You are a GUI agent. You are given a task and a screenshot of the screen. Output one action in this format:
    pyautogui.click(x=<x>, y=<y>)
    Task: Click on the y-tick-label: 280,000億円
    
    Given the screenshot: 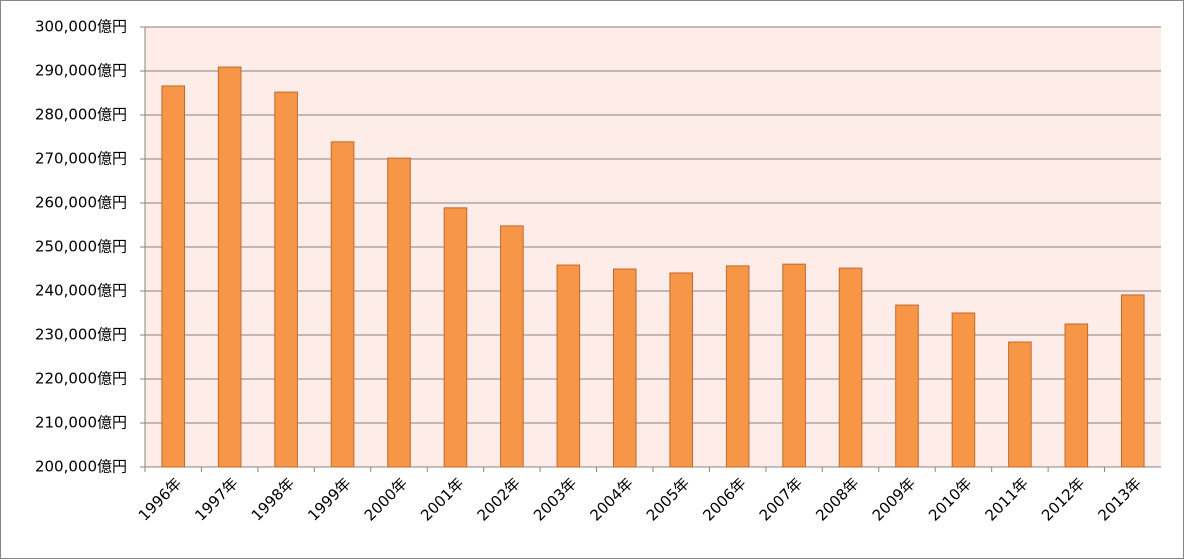 What is the action you would take?
    pyautogui.click(x=81, y=115)
    